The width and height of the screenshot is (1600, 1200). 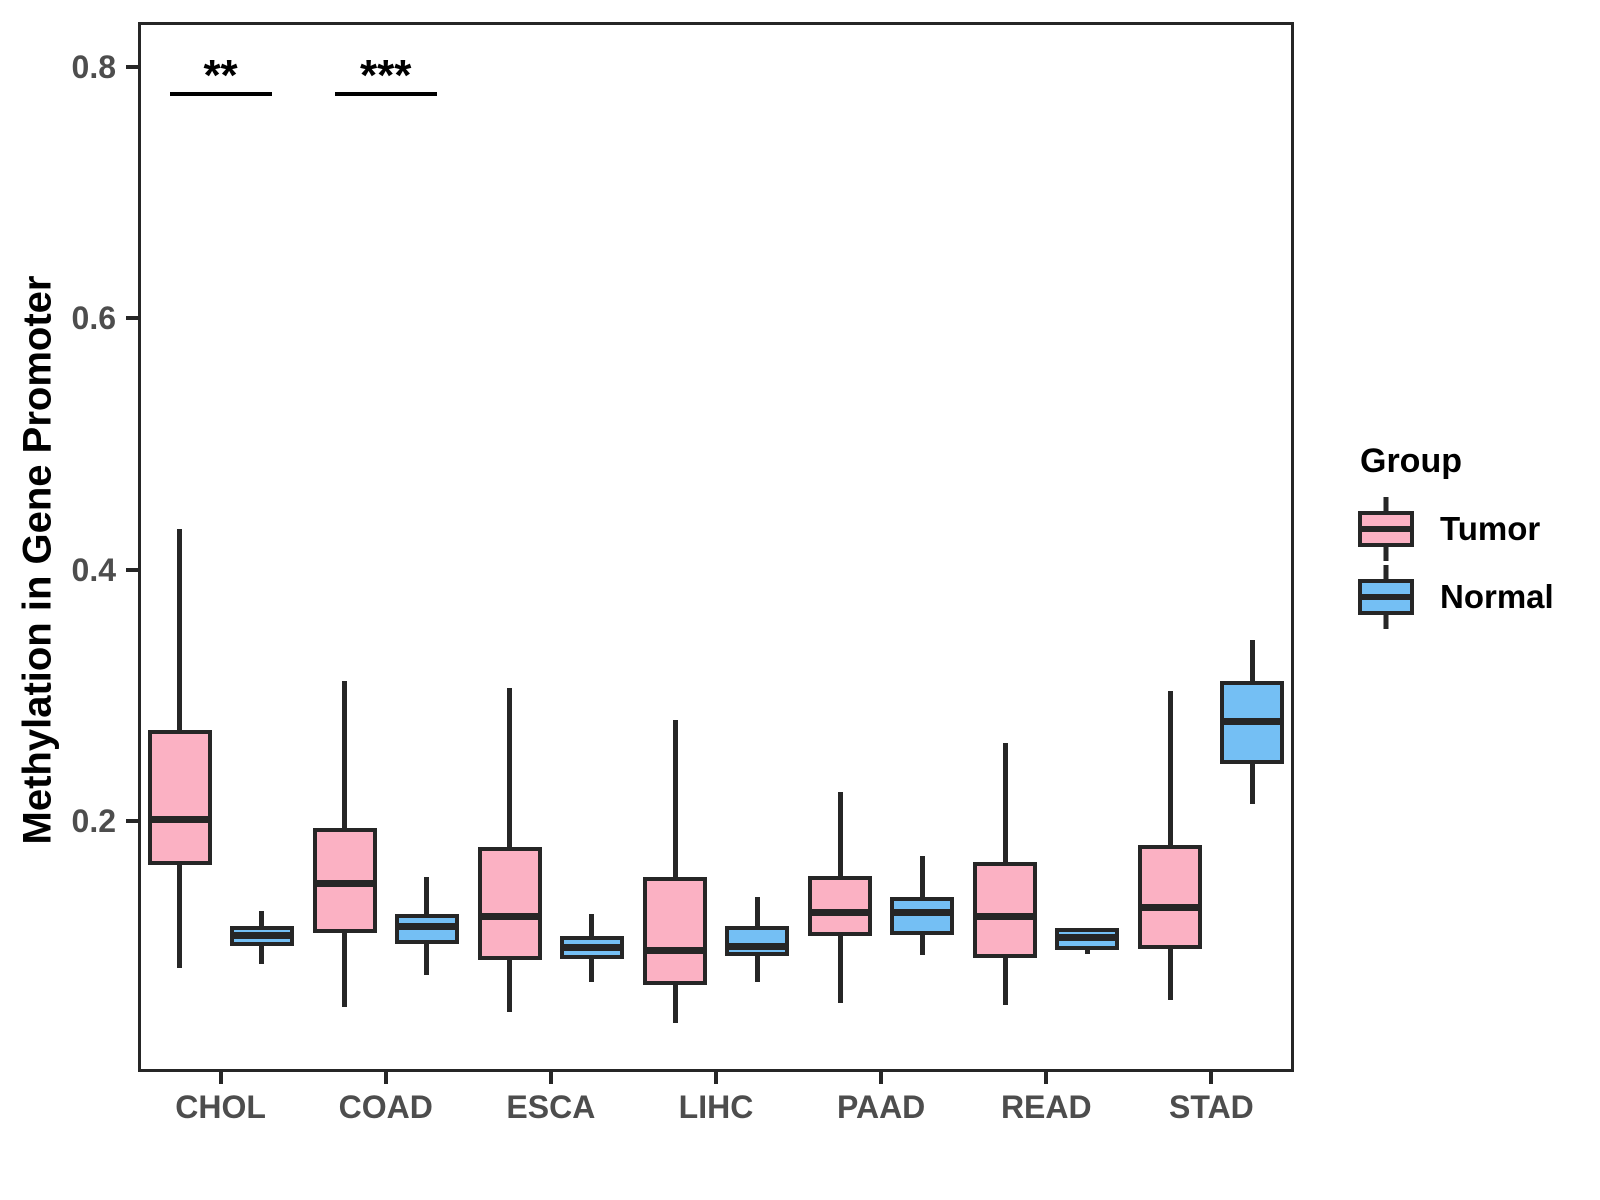 What do you see at coordinates (93, 569) in the screenshot?
I see `y-axis-tick-label: 0.4` at bounding box center [93, 569].